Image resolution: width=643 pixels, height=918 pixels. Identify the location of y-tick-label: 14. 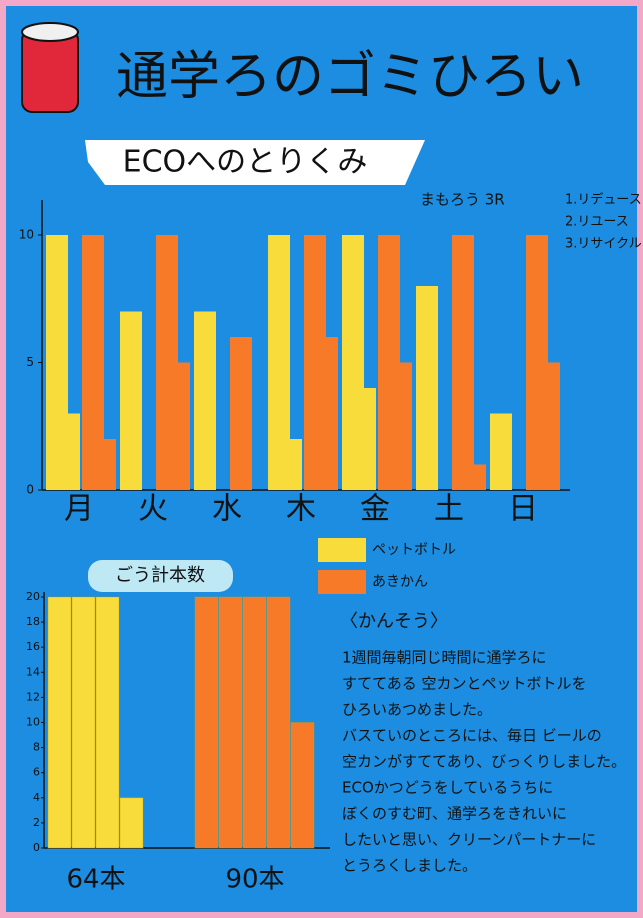
(33, 671).